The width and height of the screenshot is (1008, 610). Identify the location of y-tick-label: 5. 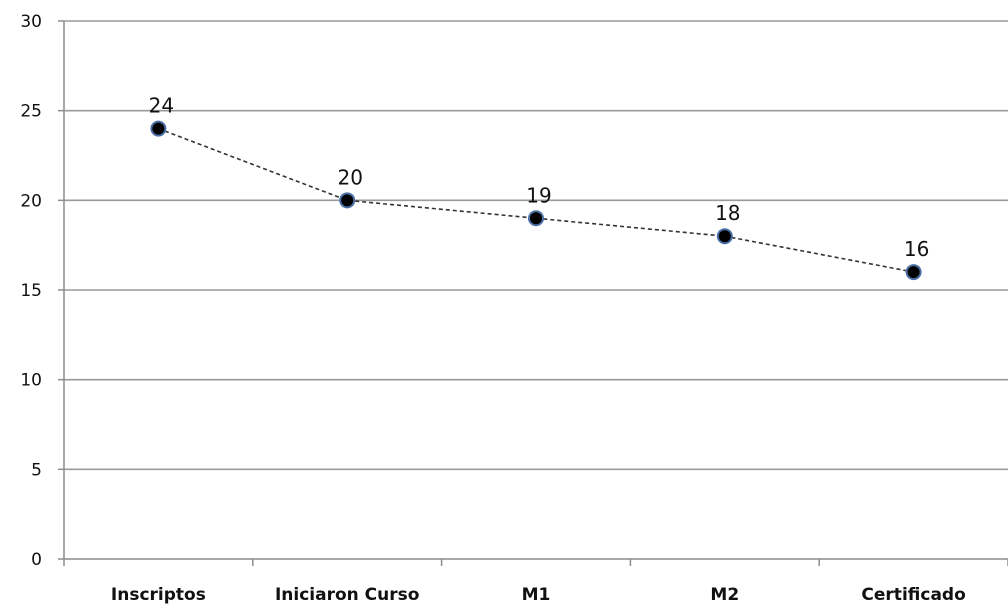
(36, 470).